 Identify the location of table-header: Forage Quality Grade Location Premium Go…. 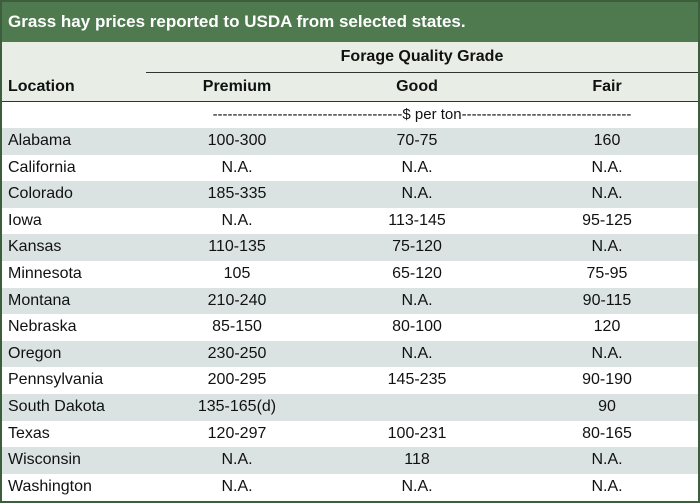
(350, 72).